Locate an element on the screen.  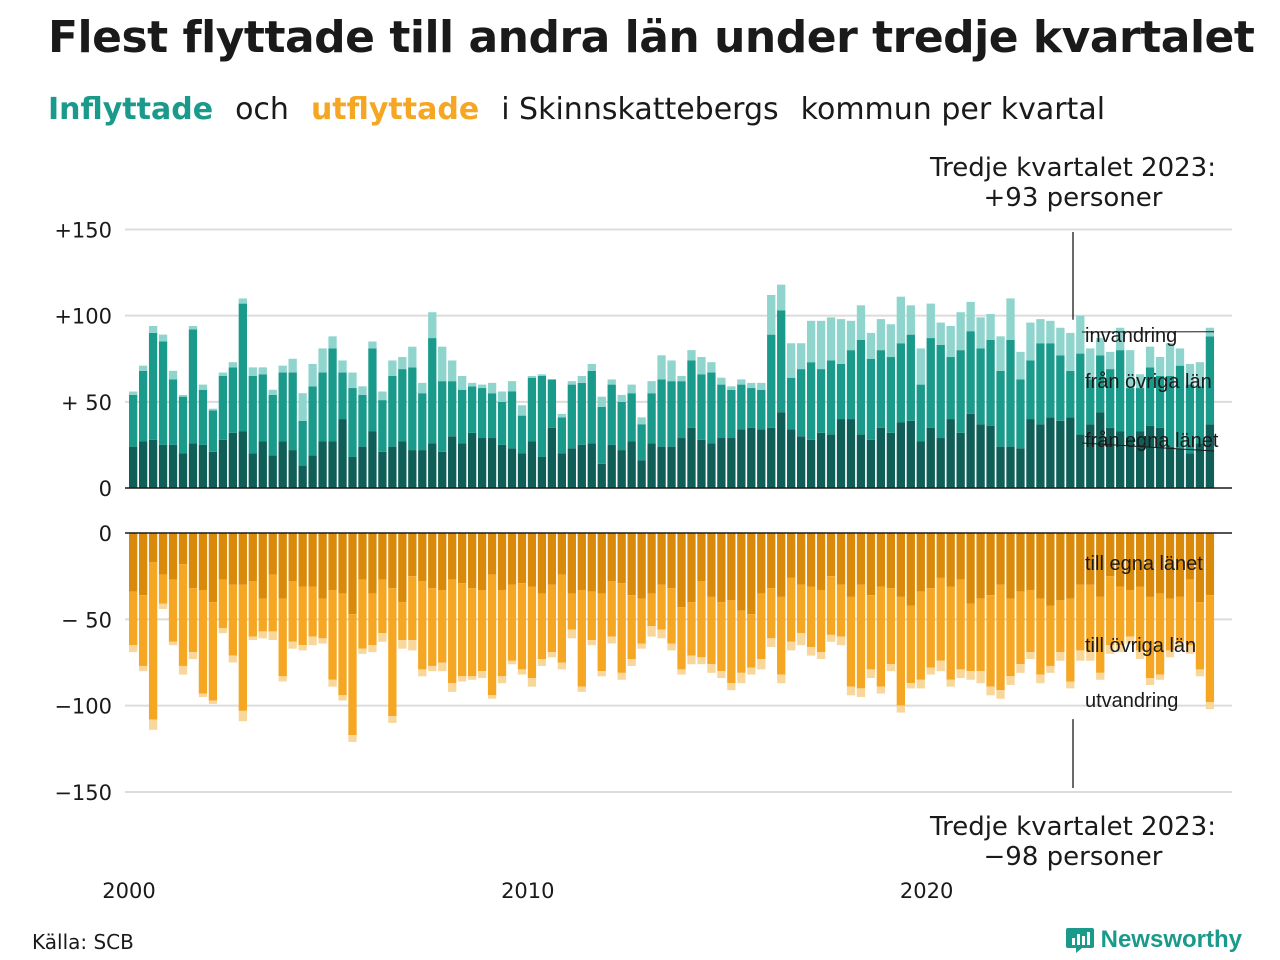
annotation-top-line1: Tredje kvartalet 2023: is located at coordinates (1072, 168).